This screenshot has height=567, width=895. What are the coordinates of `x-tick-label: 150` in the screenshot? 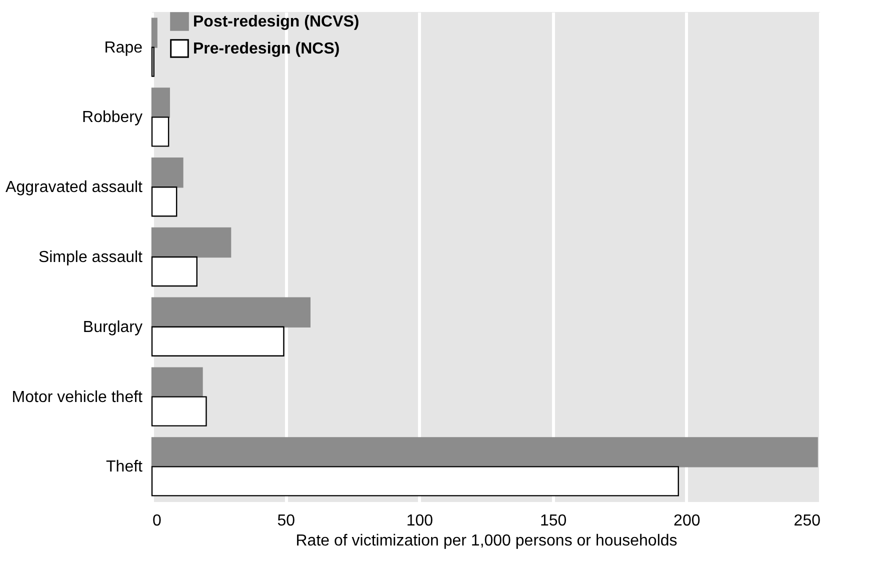 It's located at (553, 521).